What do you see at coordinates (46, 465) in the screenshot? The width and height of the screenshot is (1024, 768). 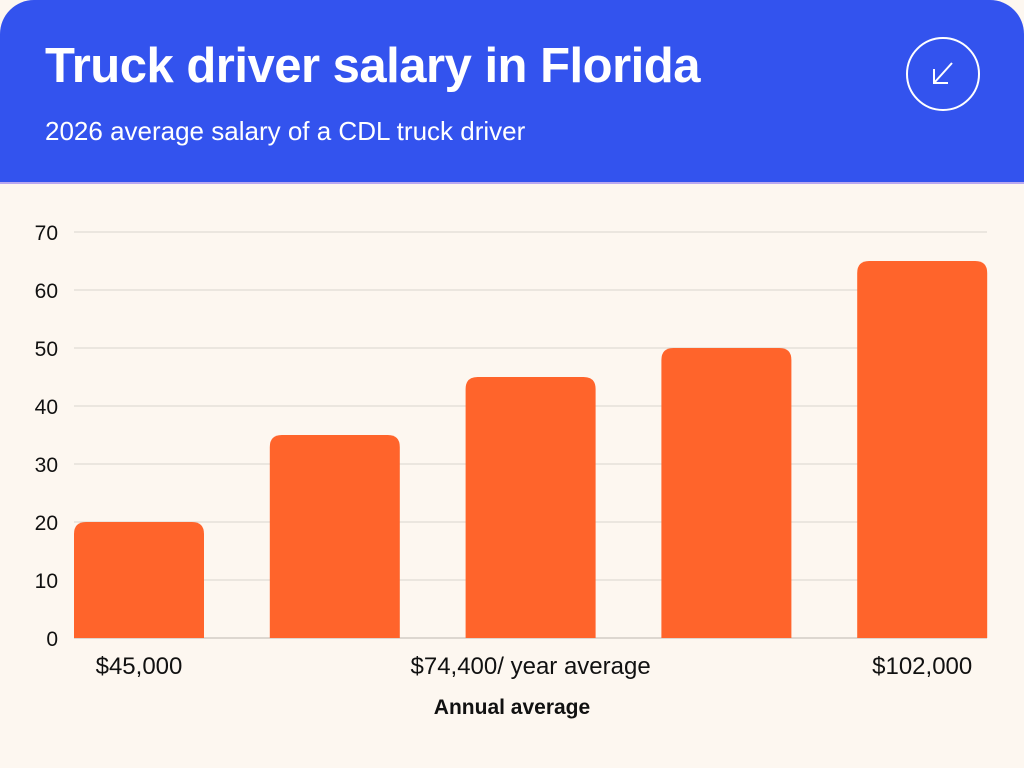 I see `y-tick-label: 30` at bounding box center [46, 465].